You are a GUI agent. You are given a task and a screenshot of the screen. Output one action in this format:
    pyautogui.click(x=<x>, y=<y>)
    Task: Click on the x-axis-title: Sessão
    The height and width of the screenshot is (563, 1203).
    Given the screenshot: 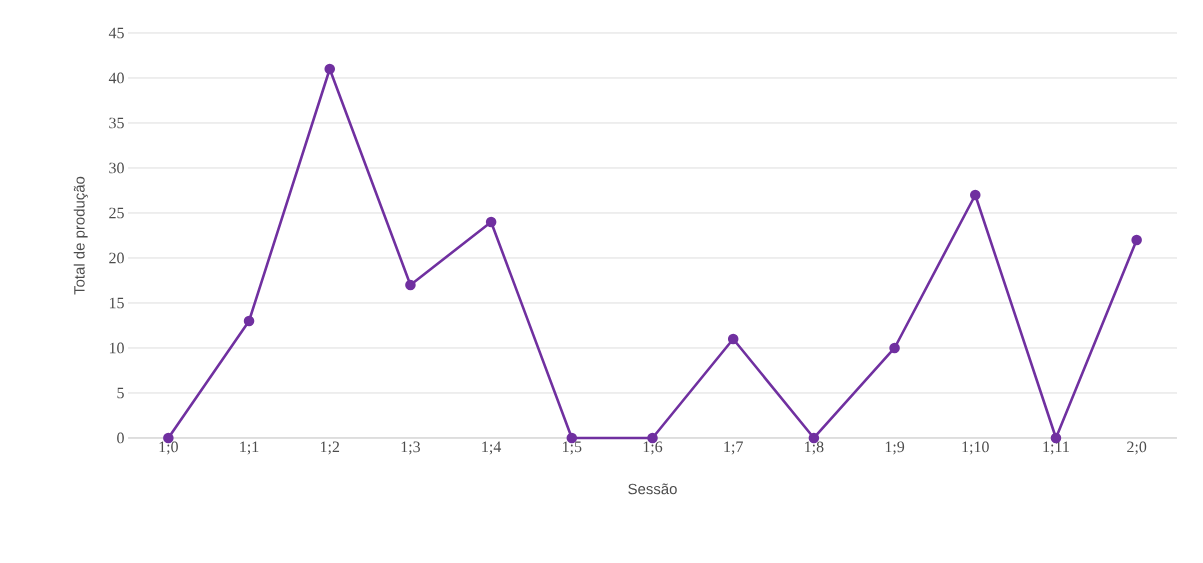 What is the action you would take?
    pyautogui.click(x=652, y=489)
    